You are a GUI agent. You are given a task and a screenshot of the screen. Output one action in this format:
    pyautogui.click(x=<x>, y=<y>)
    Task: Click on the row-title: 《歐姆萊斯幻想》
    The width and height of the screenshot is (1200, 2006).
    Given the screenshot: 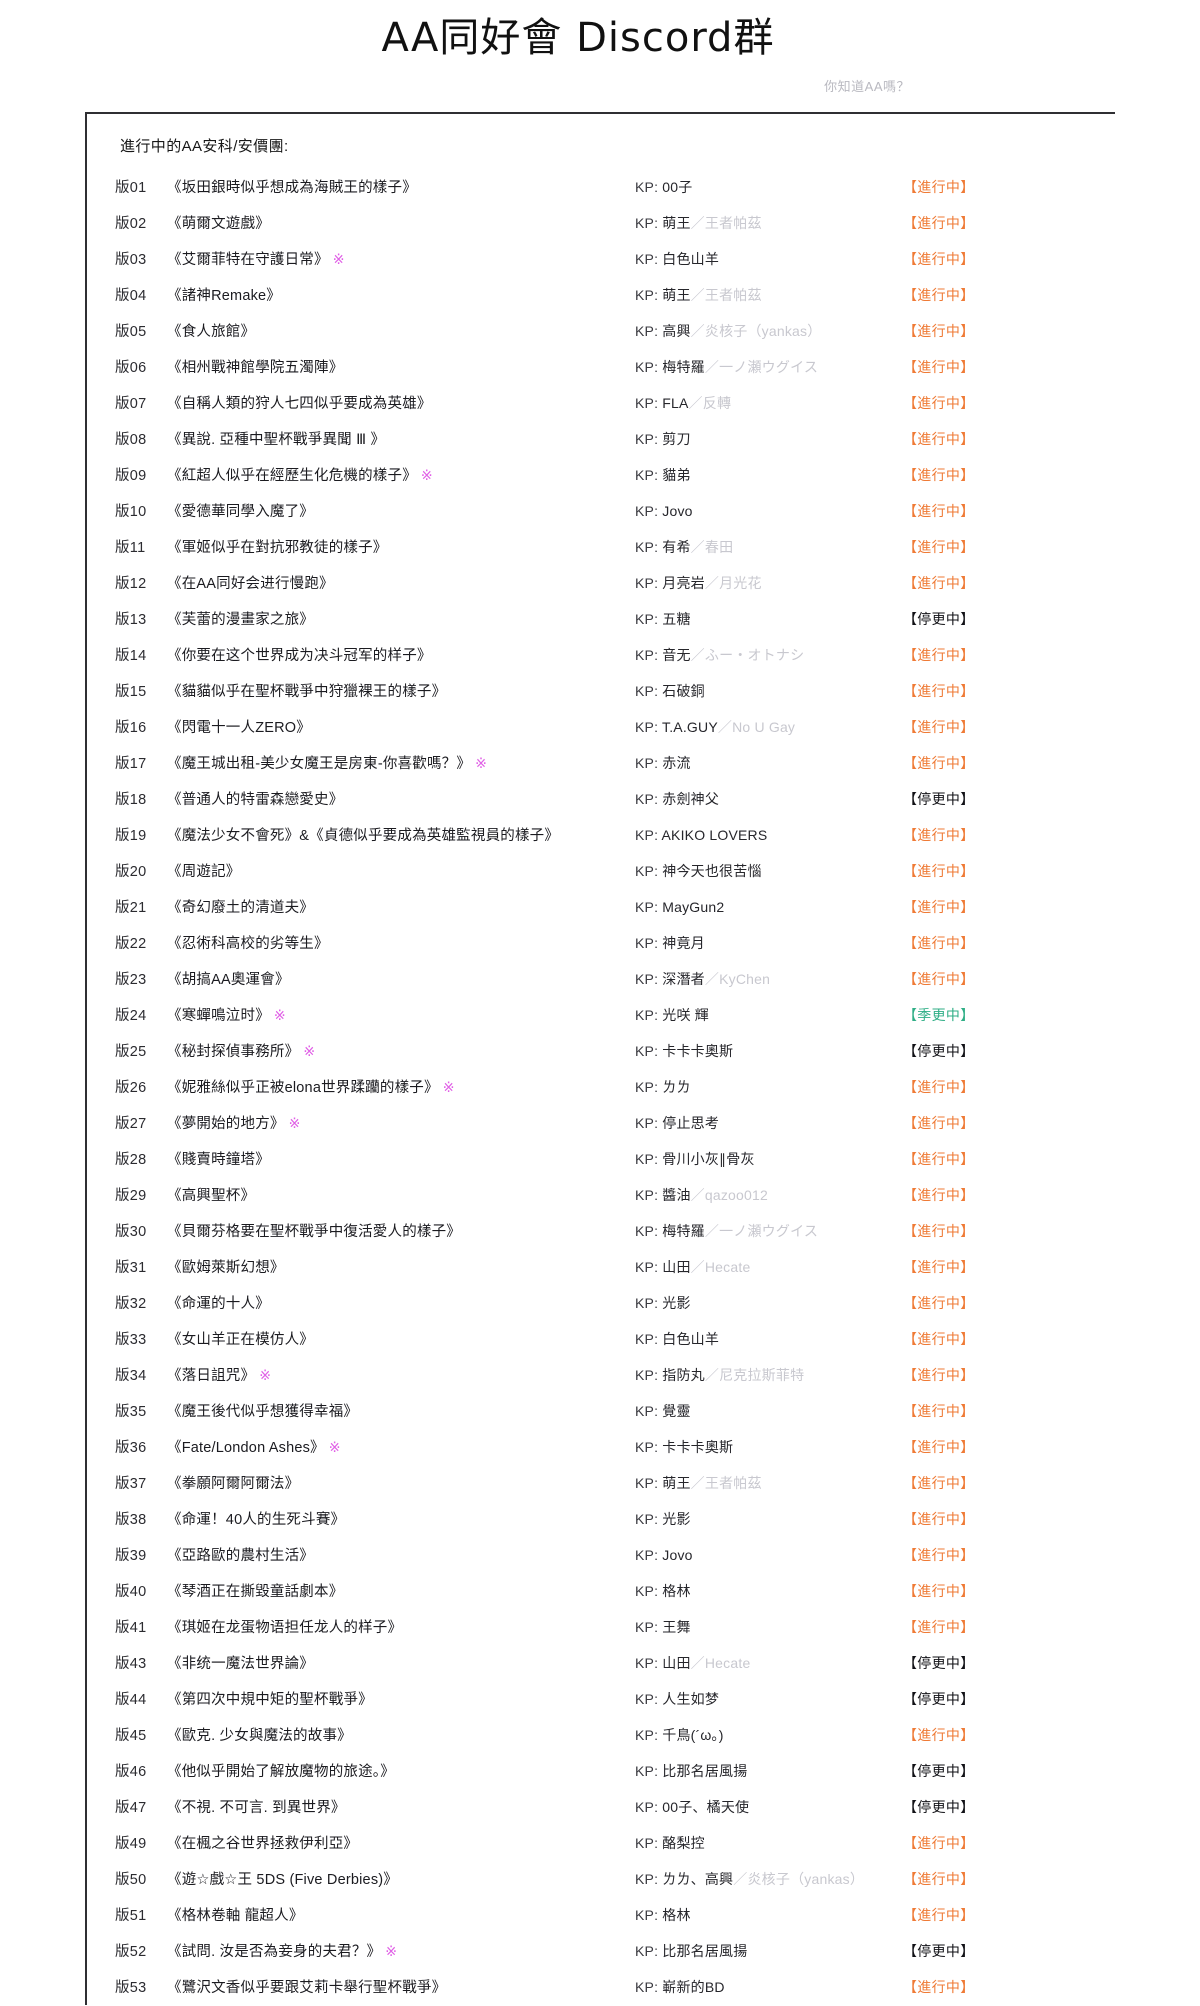 What is the action you would take?
    pyautogui.click(x=401, y=1268)
    